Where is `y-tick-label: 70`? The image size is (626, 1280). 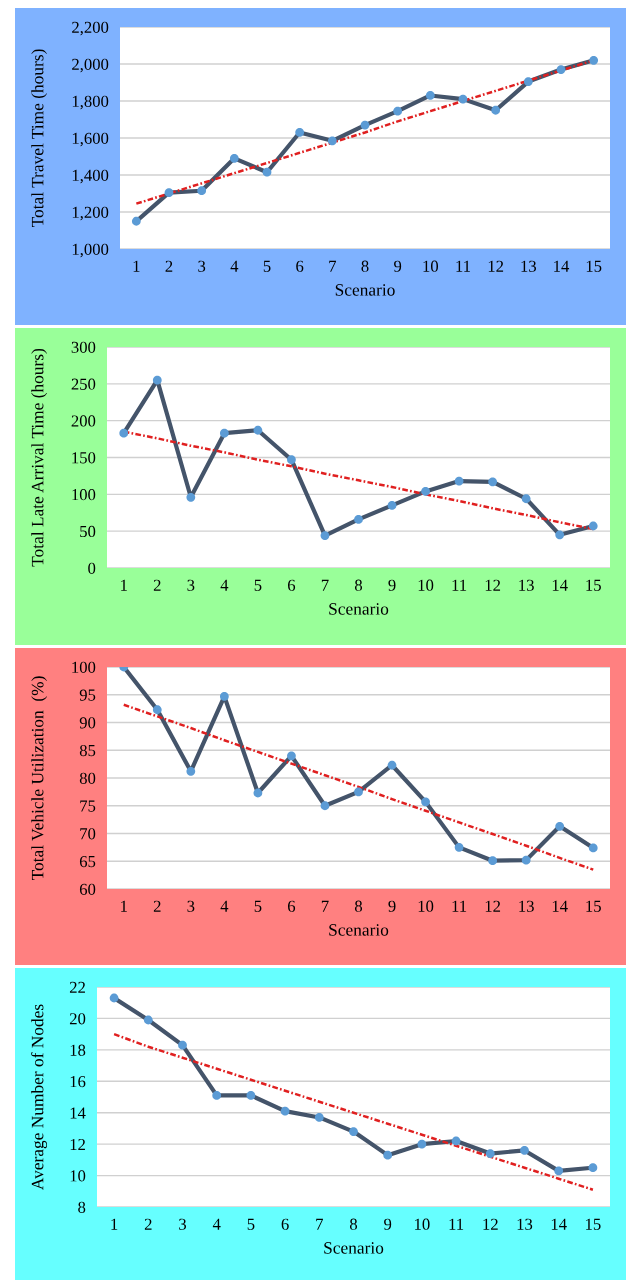
y-tick-label: 70 is located at coordinates (88, 834).